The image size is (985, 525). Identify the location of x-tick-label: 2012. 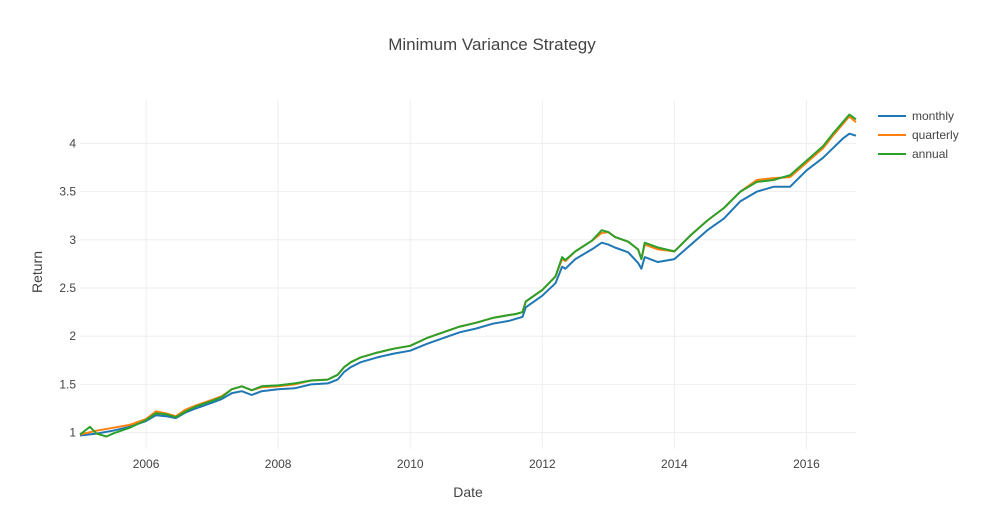
(542, 464).